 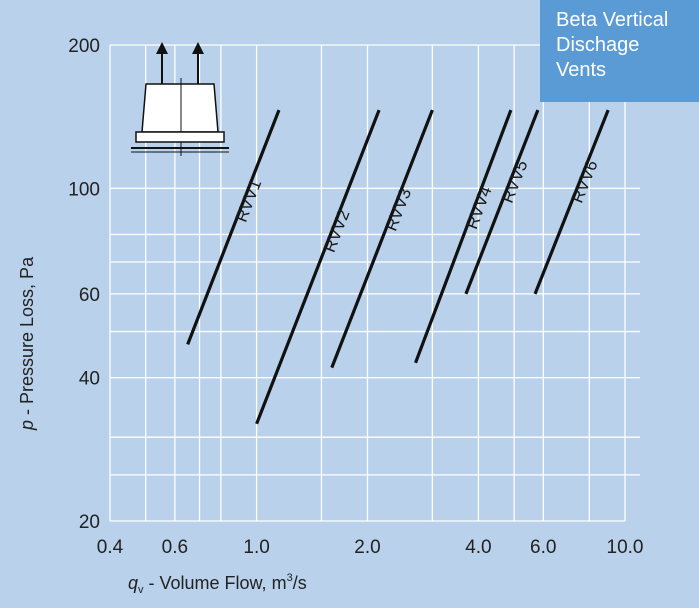 What do you see at coordinates (318, 267) in the screenshot?
I see `series-line-rvv2` at bounding box center [318, 267].